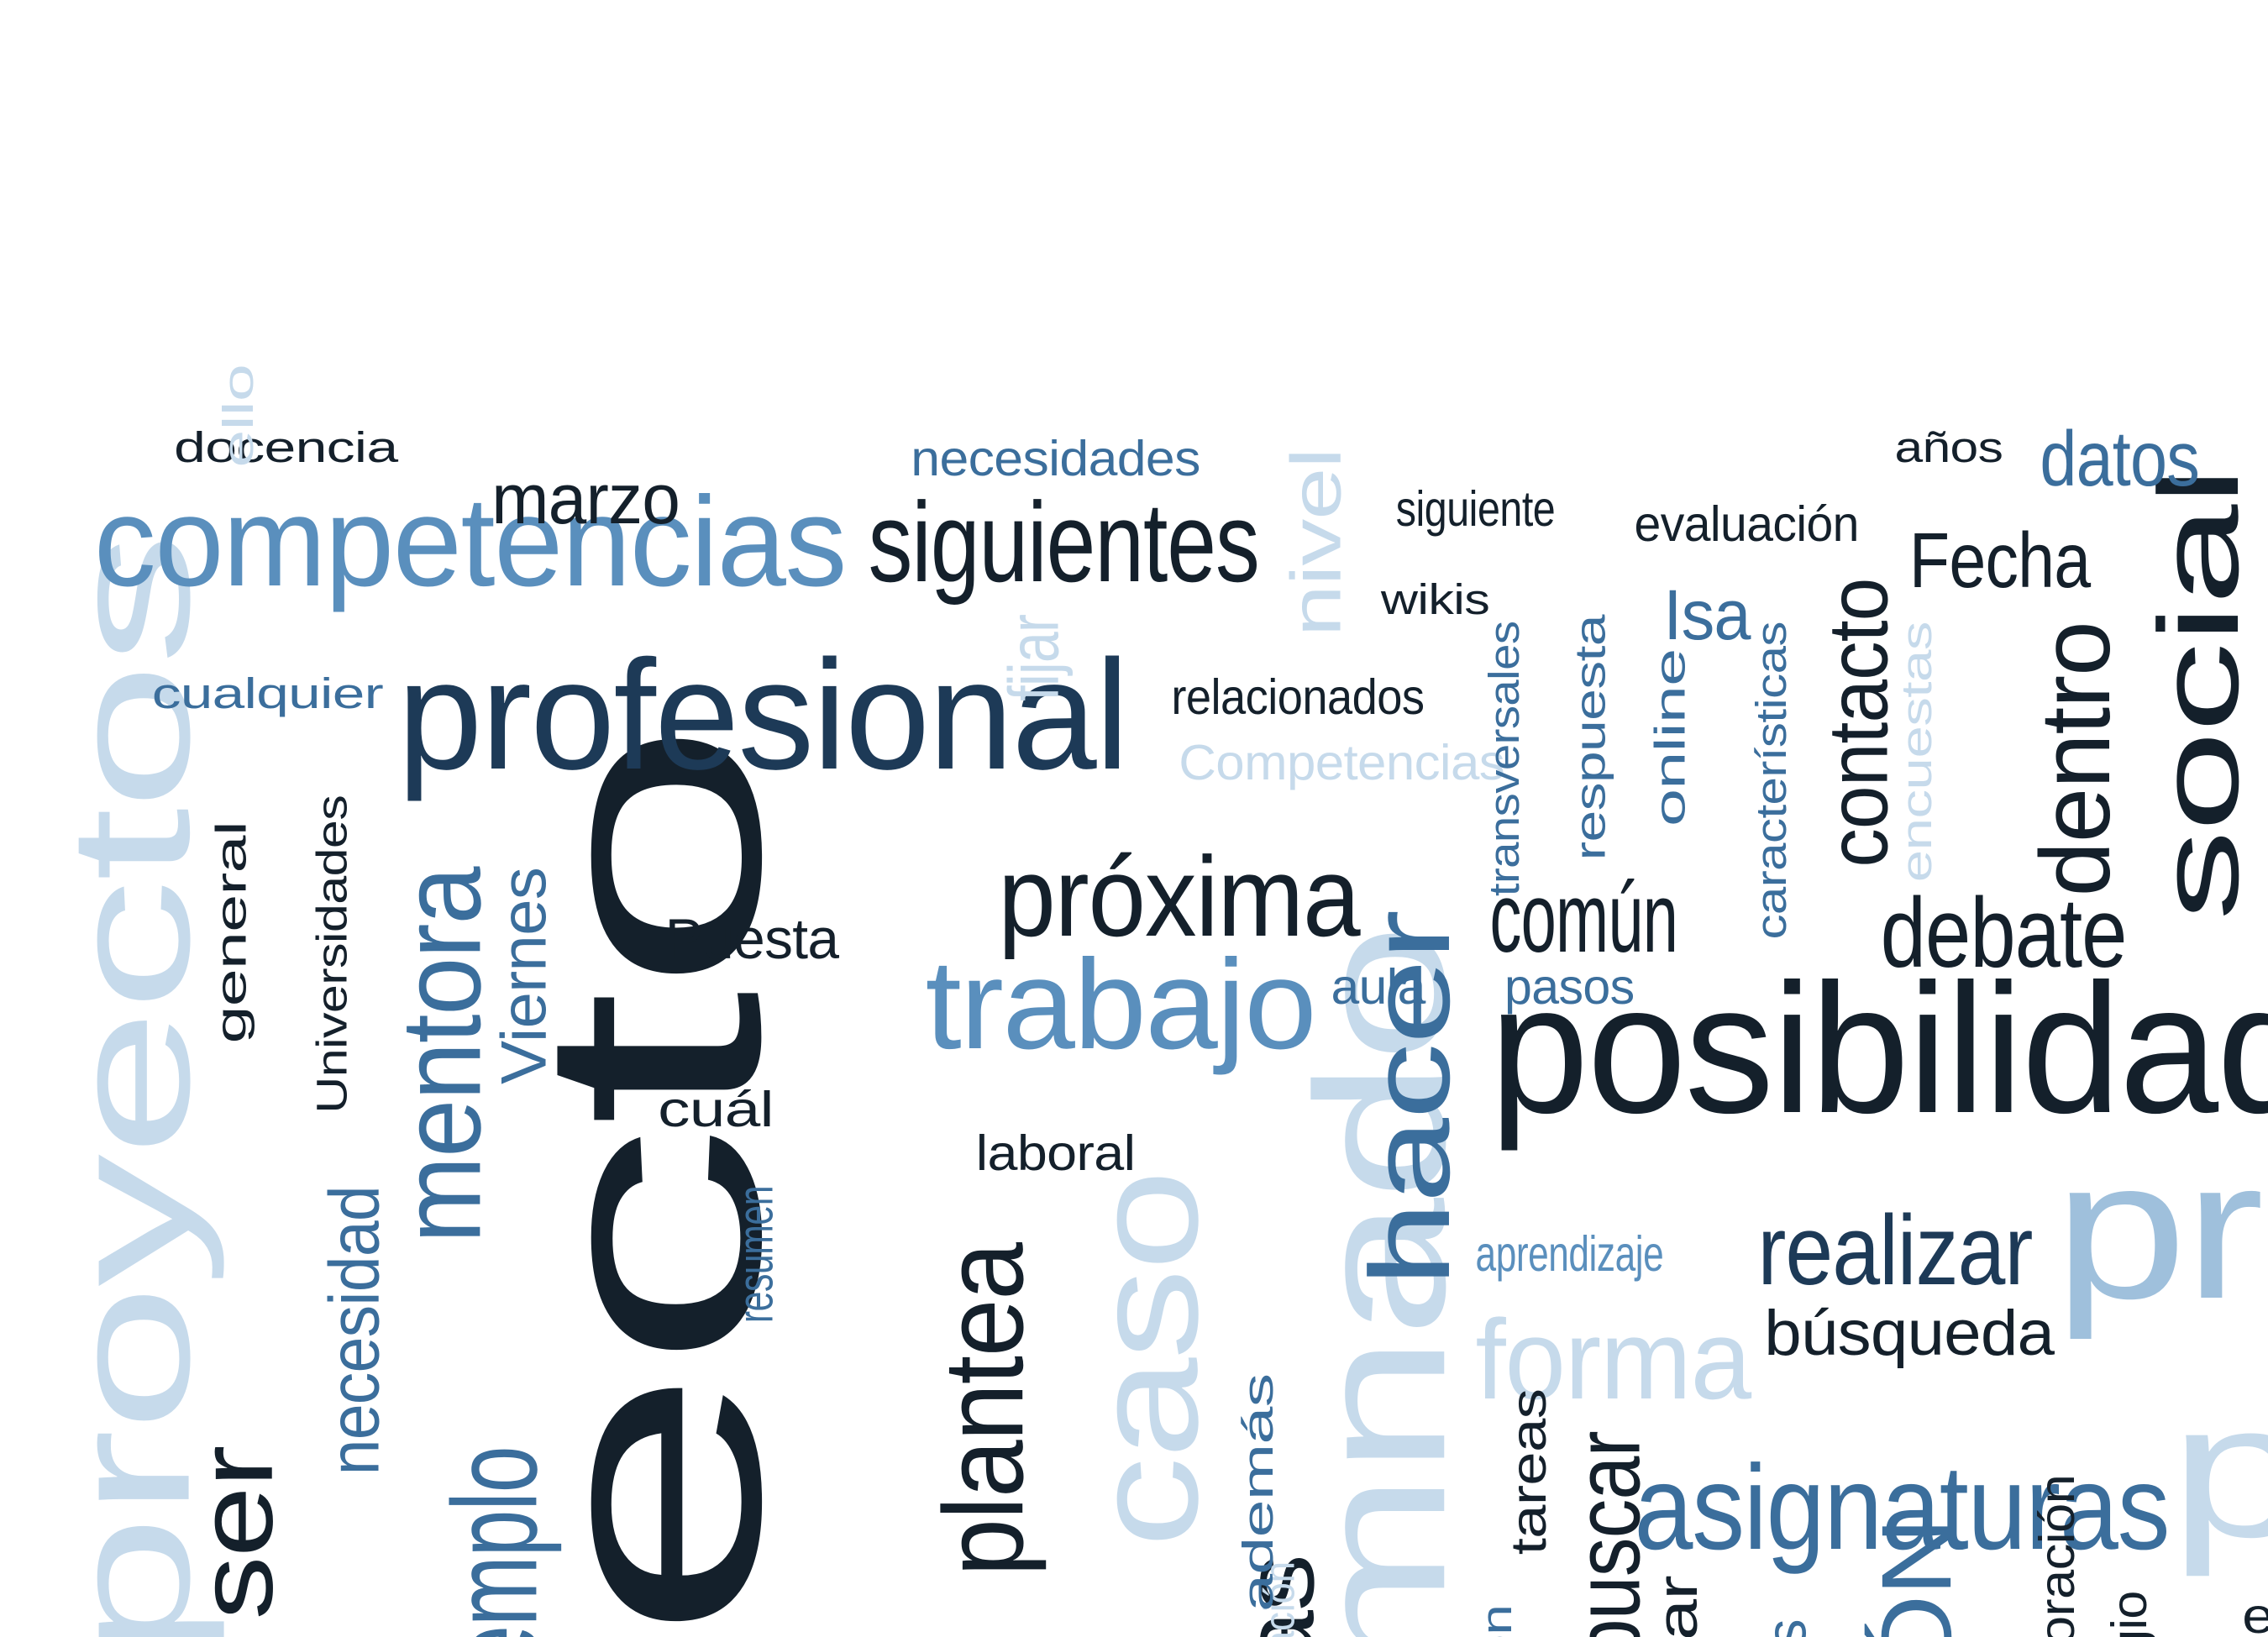 This screenshot has width=2268, height=1637. What do you see at coordinates (1121, 1005) in the screenshot?
I see `cloud-word: trabajo` at bounding box center [1121, 1005].